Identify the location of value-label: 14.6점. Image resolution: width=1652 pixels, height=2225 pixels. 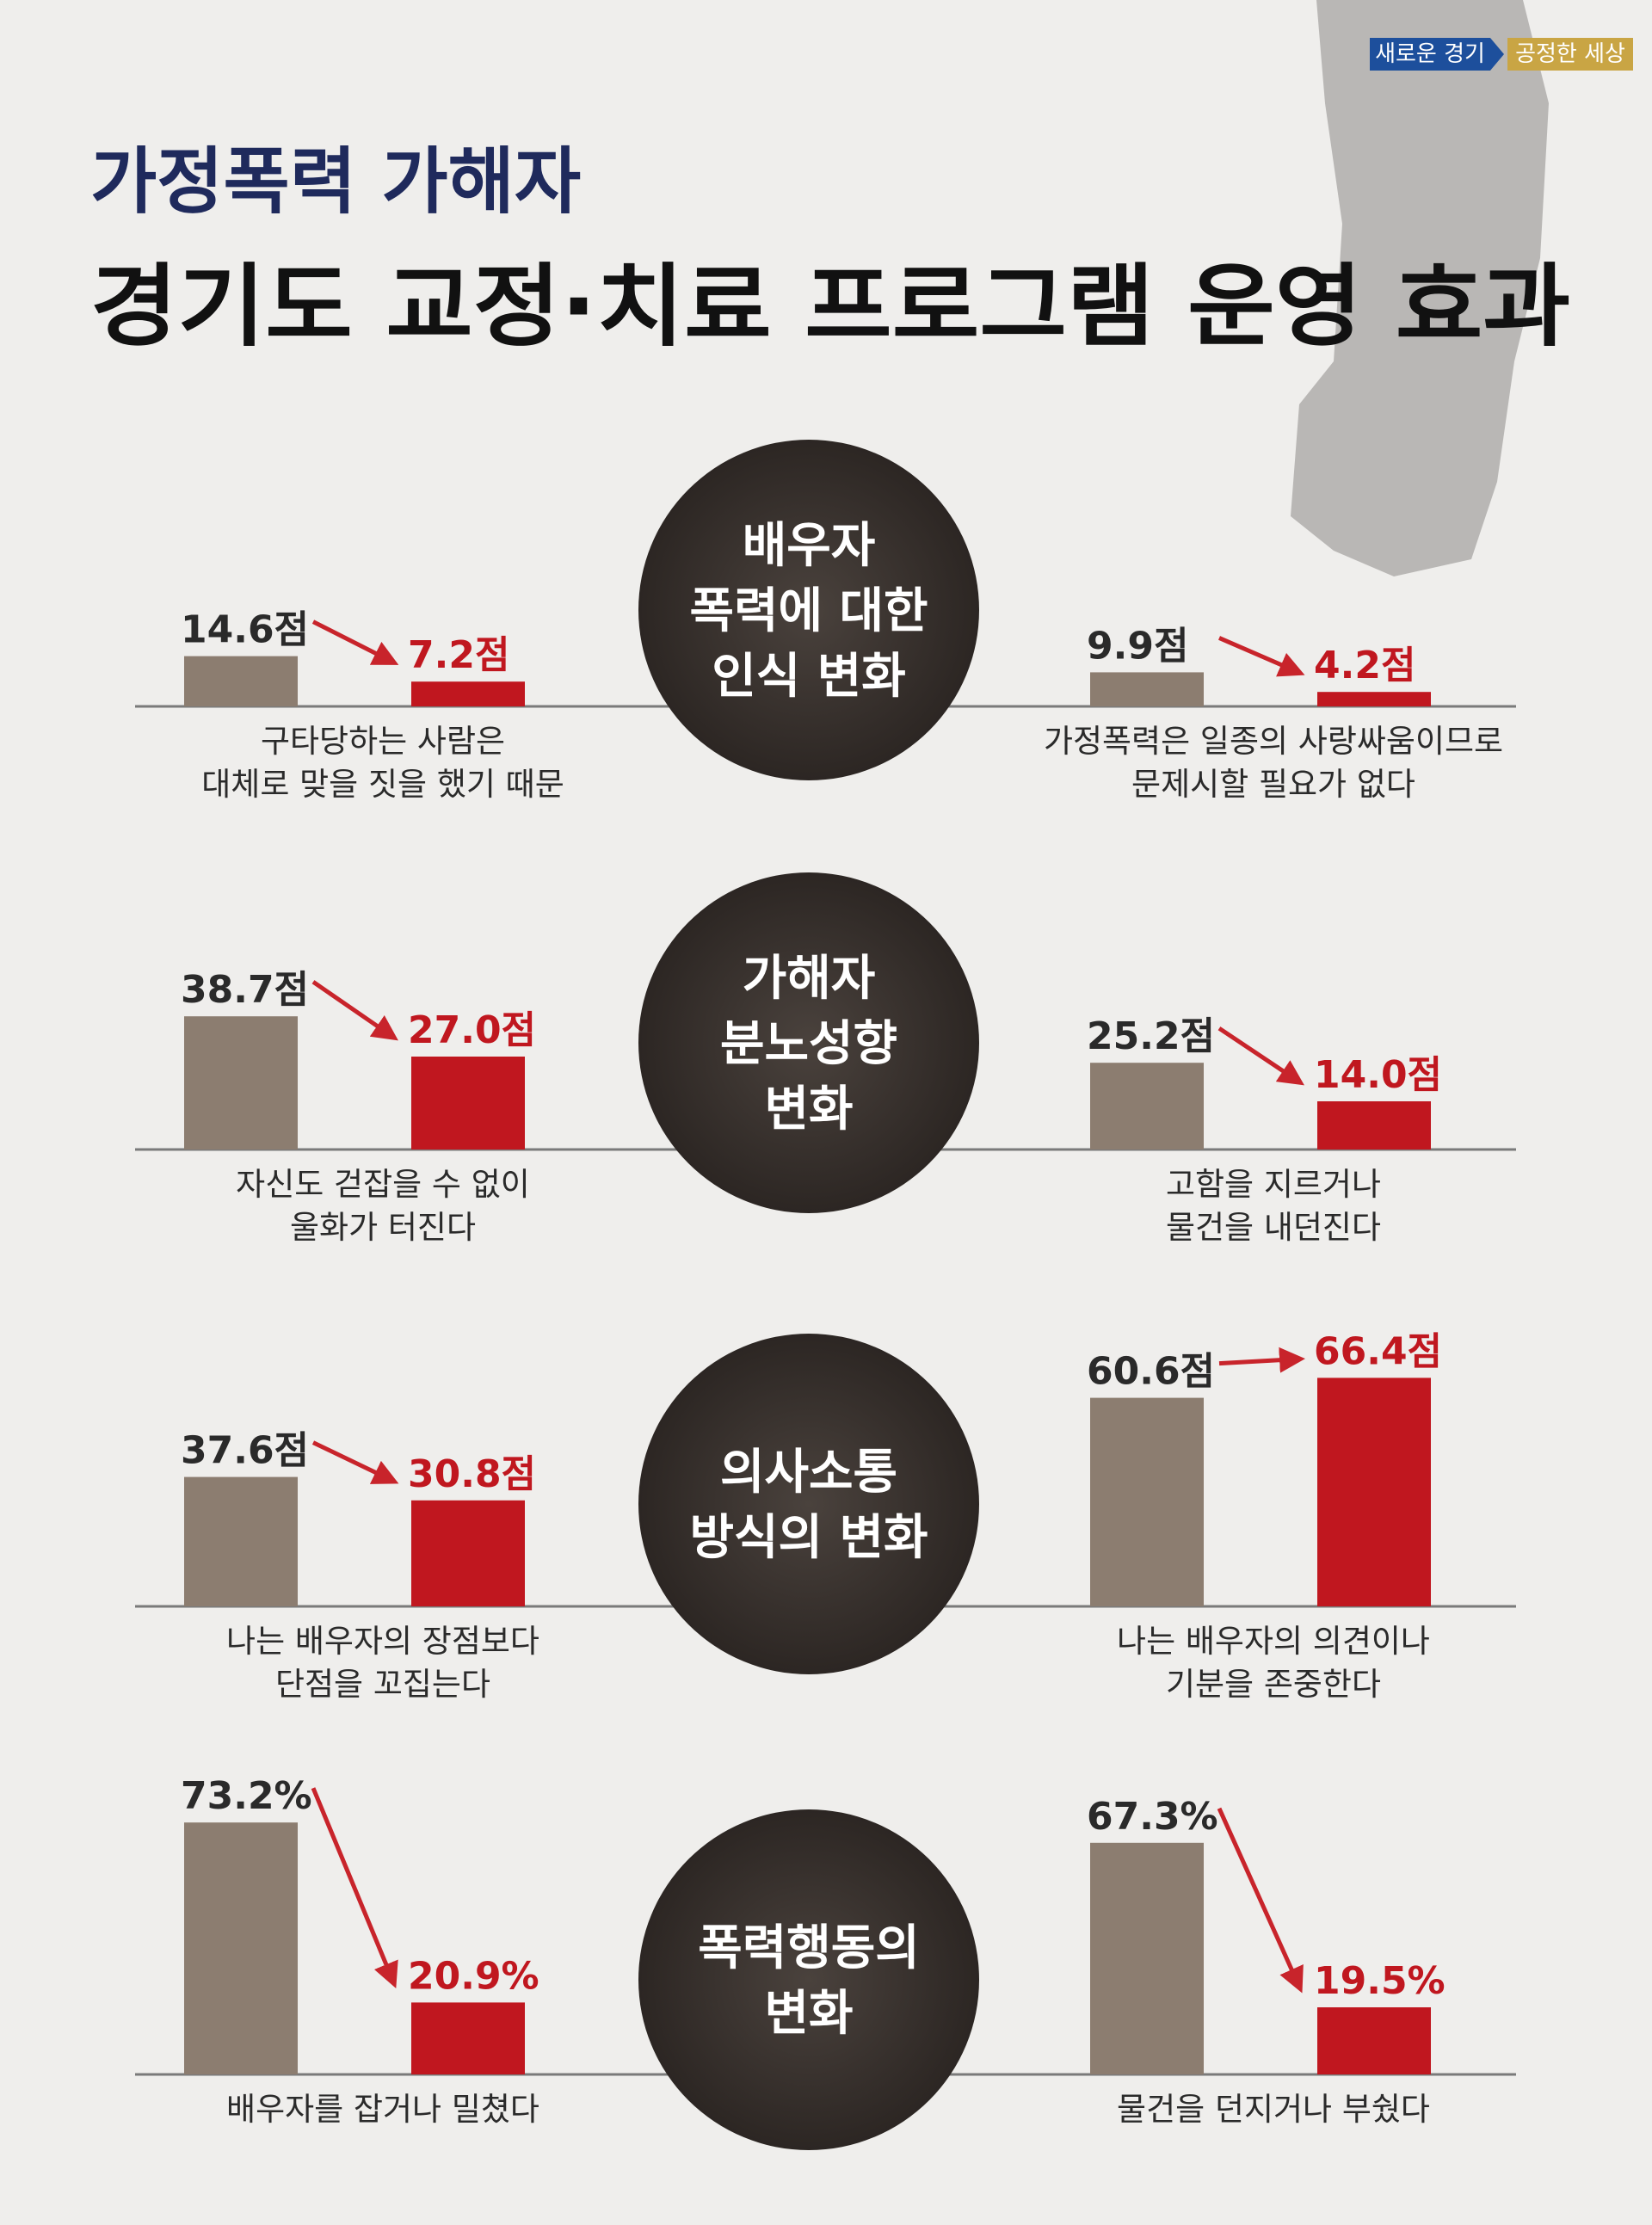
(245, 630).